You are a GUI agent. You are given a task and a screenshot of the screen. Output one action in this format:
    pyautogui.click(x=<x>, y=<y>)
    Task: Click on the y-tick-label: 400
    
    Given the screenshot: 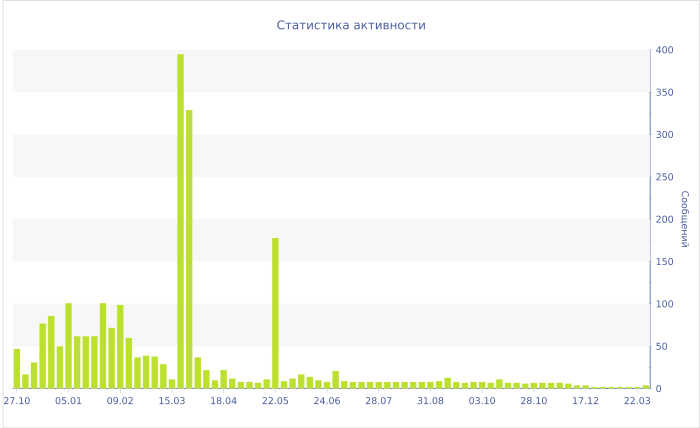 What is the action you would take?
    pyautogui.click(x=665, y=50)
    